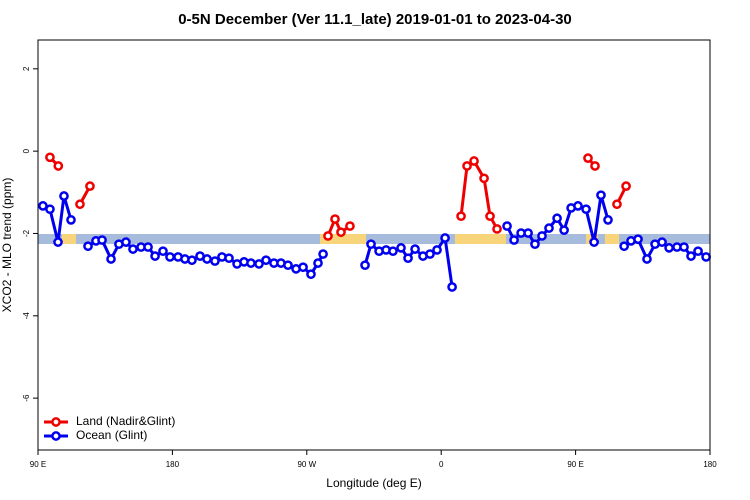  Describe the element at coordinates (306, 464) in the screenshot. I see `x-tick-label: 90 W` at that location.